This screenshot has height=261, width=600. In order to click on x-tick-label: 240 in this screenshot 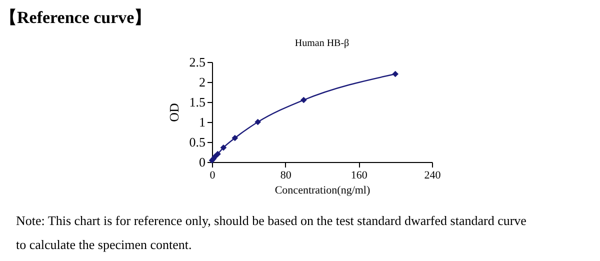, I will do `click(433, 176)`.